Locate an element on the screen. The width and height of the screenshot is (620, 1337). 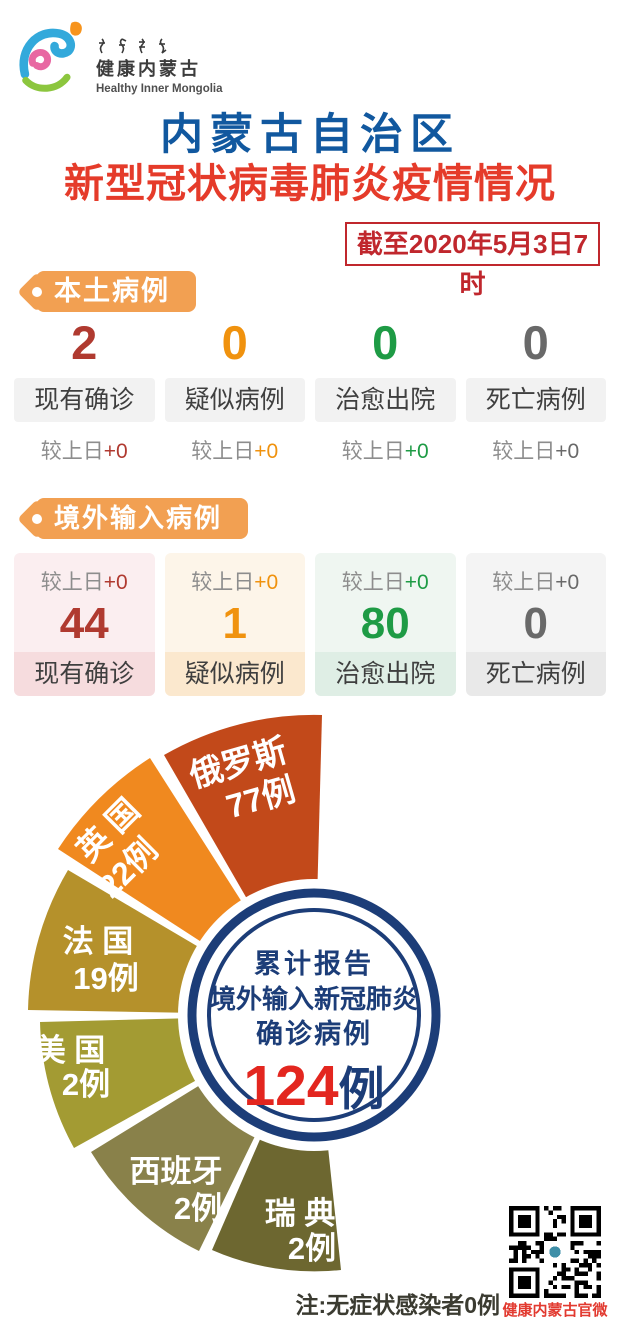
stat-value: 80 is located at coordinates (385, 623).